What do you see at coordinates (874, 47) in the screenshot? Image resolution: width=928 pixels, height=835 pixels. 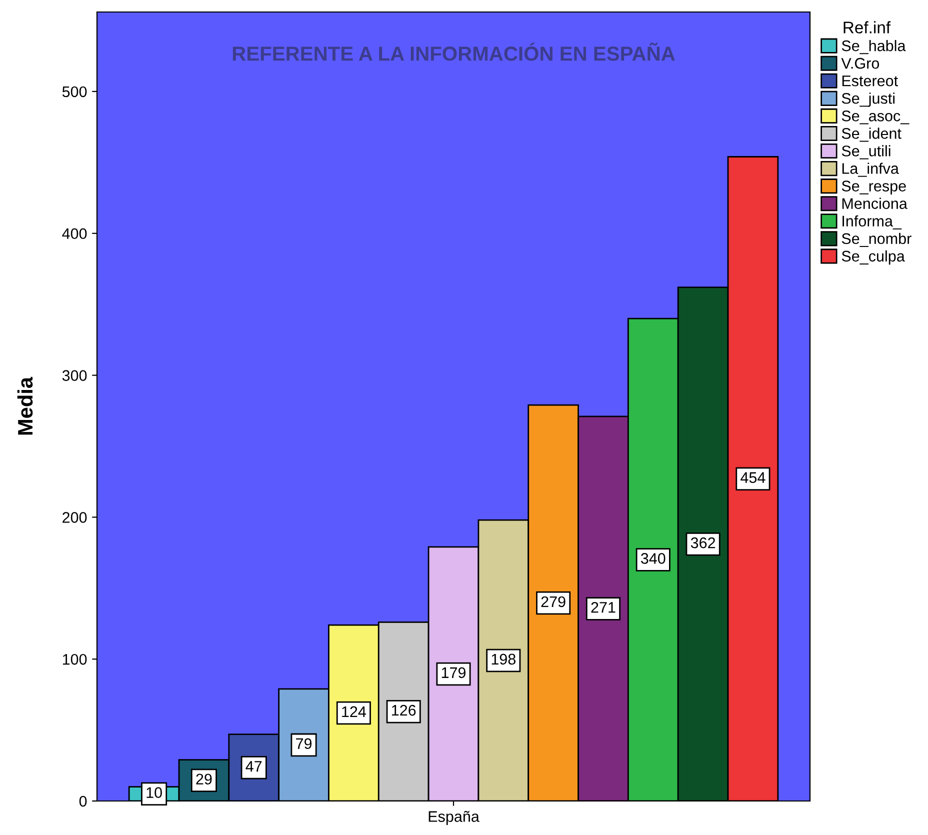 I see `legend-label: Se_habla` at bounding box center [874, 47].